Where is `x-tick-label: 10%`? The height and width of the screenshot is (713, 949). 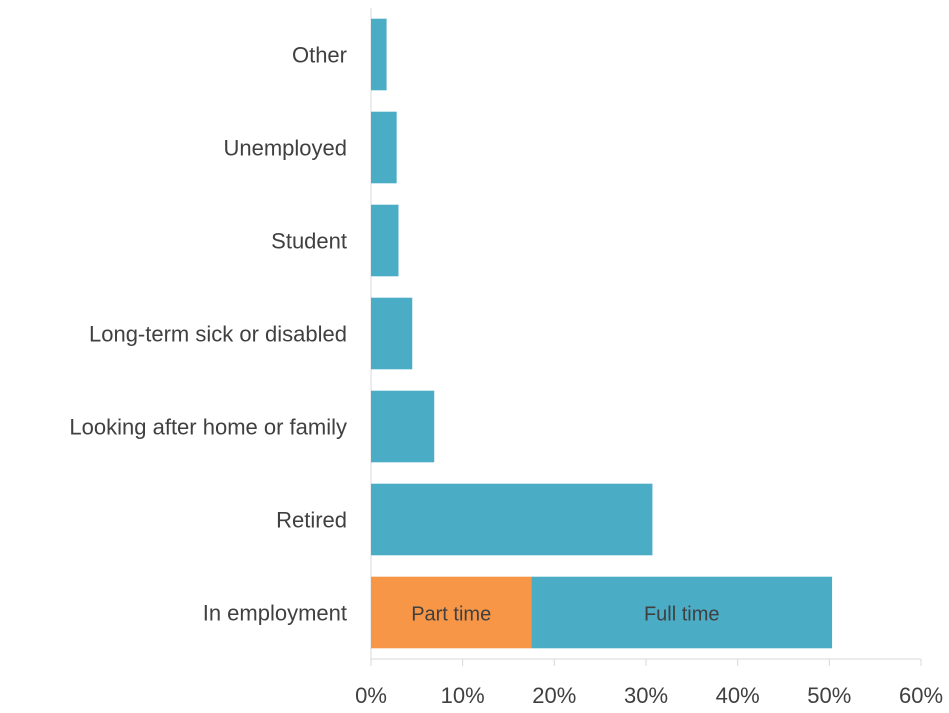 x-tick-label: 10% is located at coordinates (463, 695).